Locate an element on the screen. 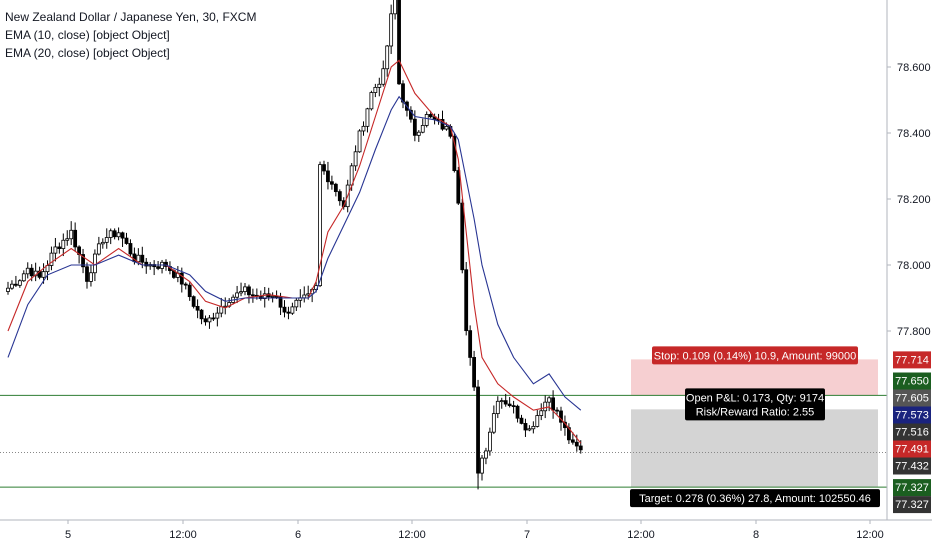  price-tag: 77.714 is located at coordinates (912, 360).